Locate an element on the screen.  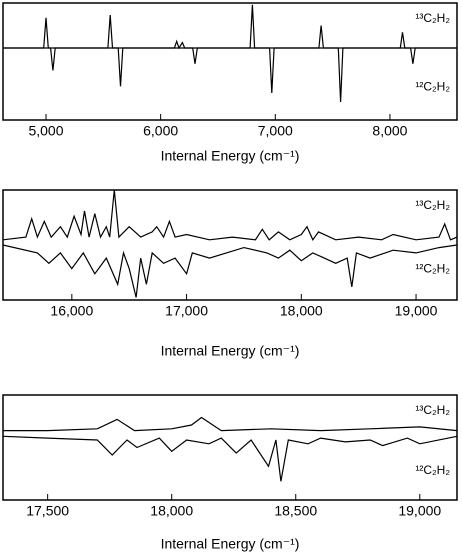
x-tick-label: 7,000 is located at coordinates (275, 131).